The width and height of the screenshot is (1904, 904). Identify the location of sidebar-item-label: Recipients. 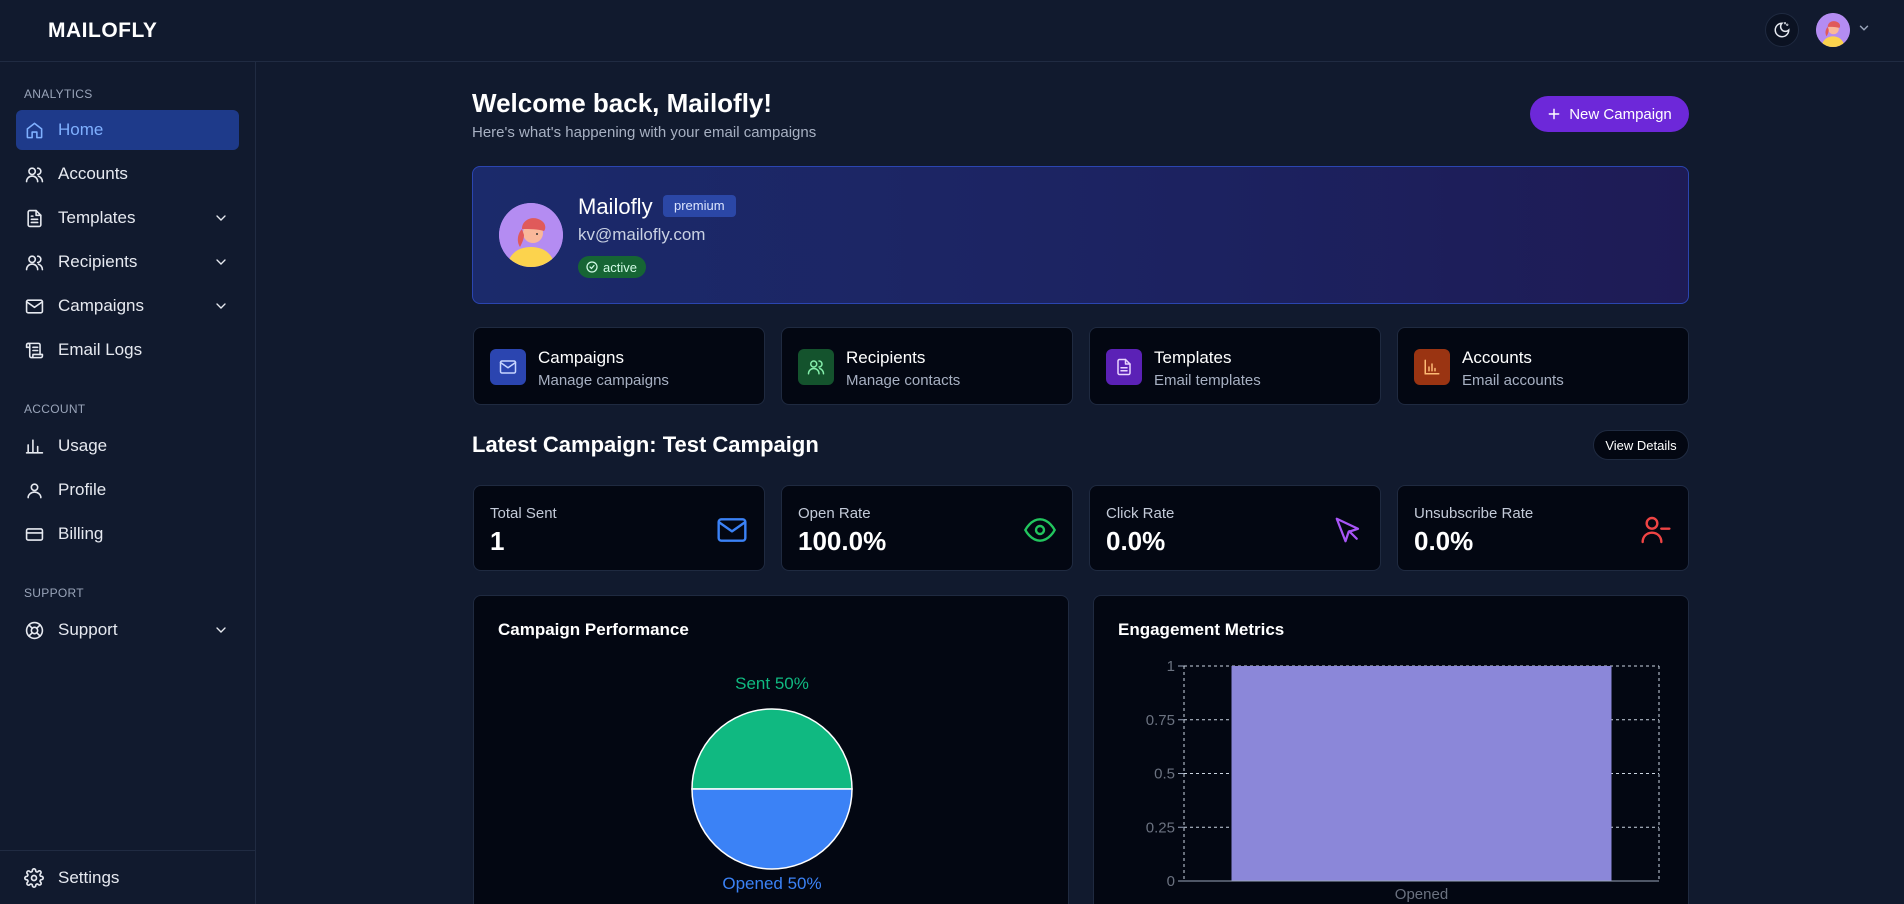
(98, 261).